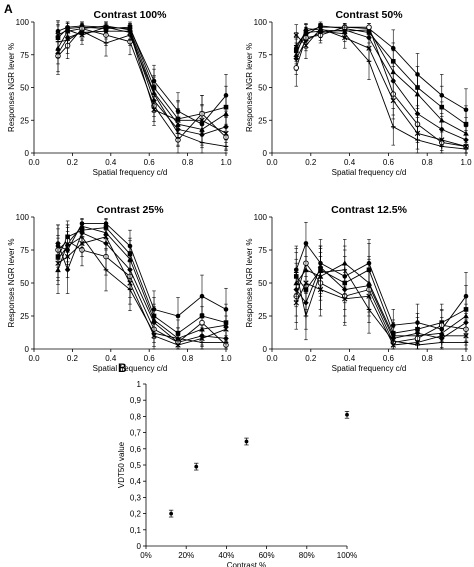 This screenshot has width=474, height=567. What do you see at coordinates (8, 9) in the screenshot?
I see `panel-label-a: A` at bounding box center [8, 9].